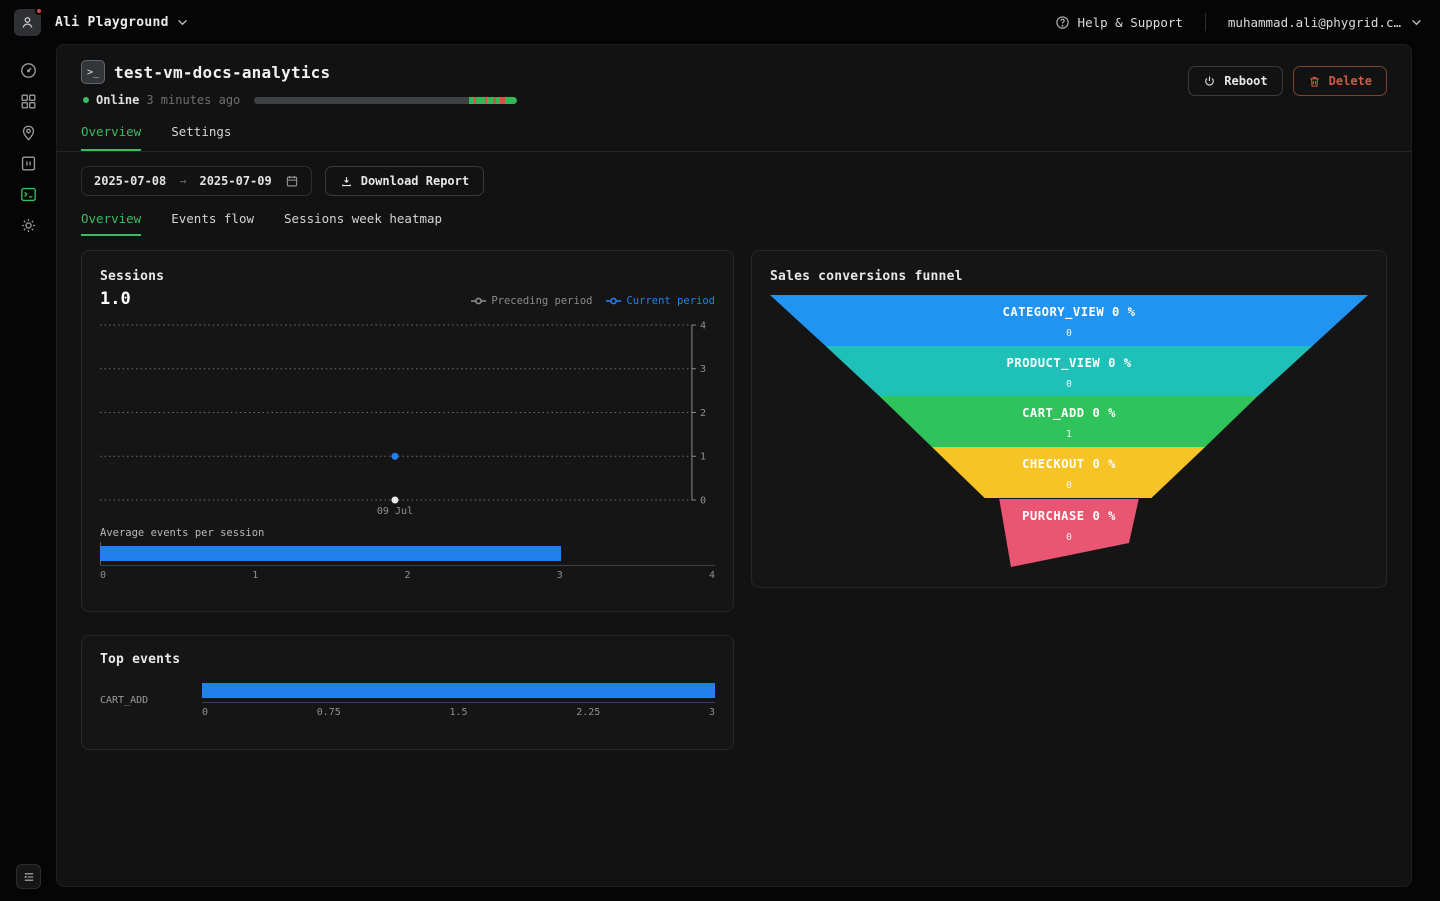 Image resolution: width=1440 pixels, height=901 pixels. What do you see at coordinates (734, 138) in the screenshot?
I see `main-tabs: Overview Settings` at bounding box center [734, 138].